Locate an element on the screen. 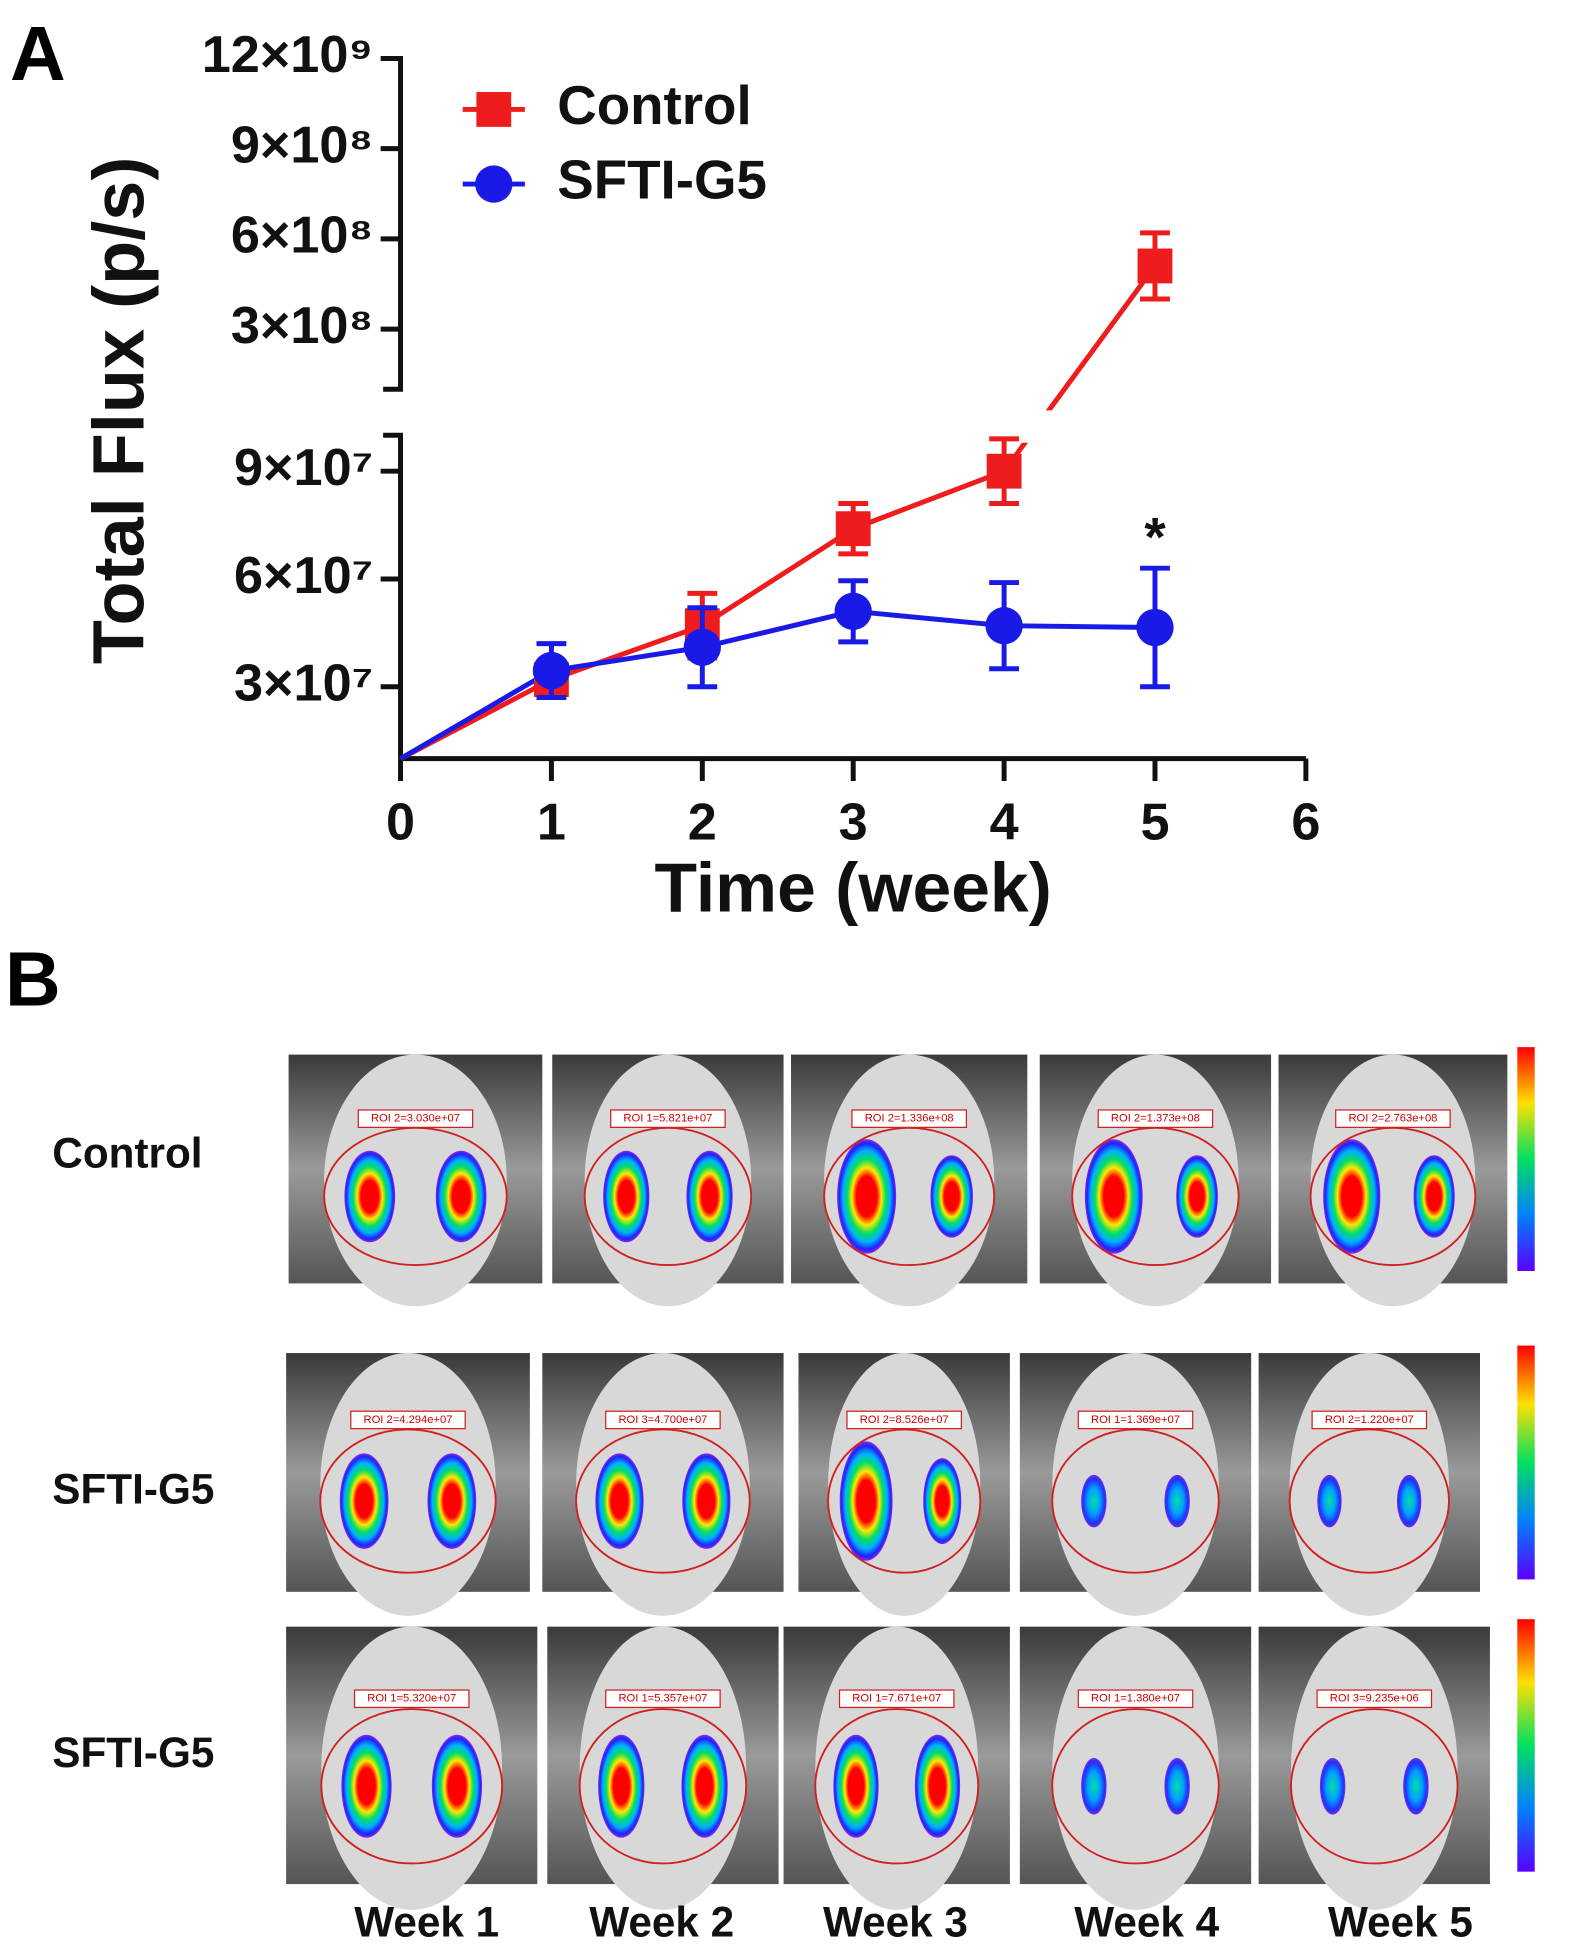  roi-label: ROI 3=9.235e+06 is located at coordinates (1374, 1699).